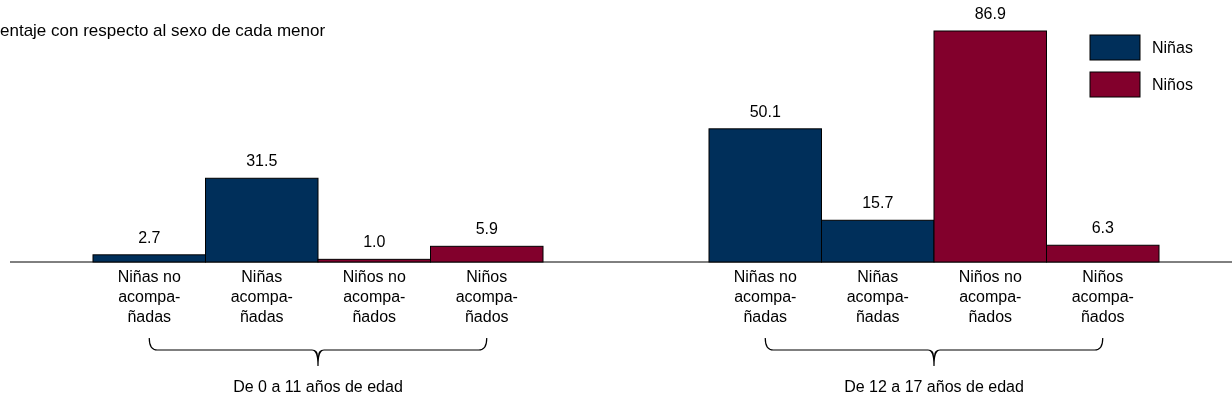 The width and height of the screenshot is (1232, 404). What do you see at coordinates (878, 203) in the screenshot?
I see `data-label: 15.7` at bounding box center [878, 203].